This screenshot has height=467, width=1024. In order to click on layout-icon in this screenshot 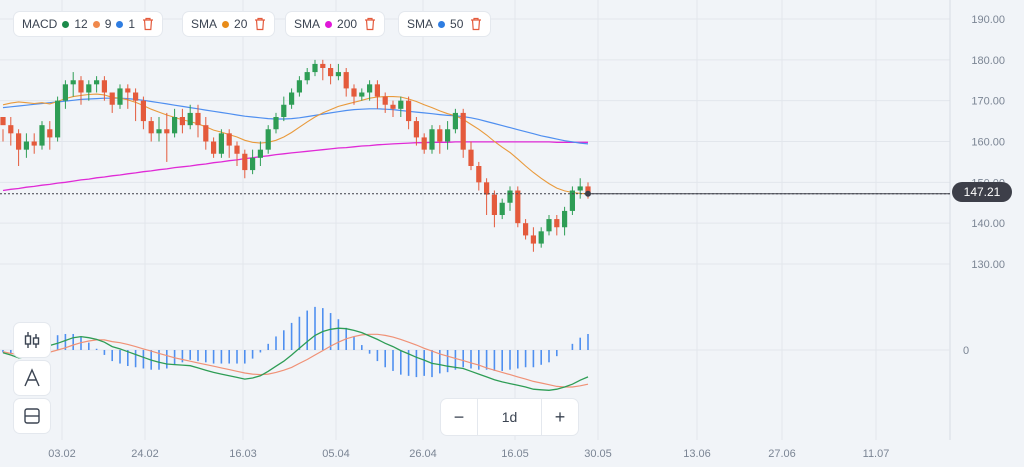, I will do `click(32, 416)`.